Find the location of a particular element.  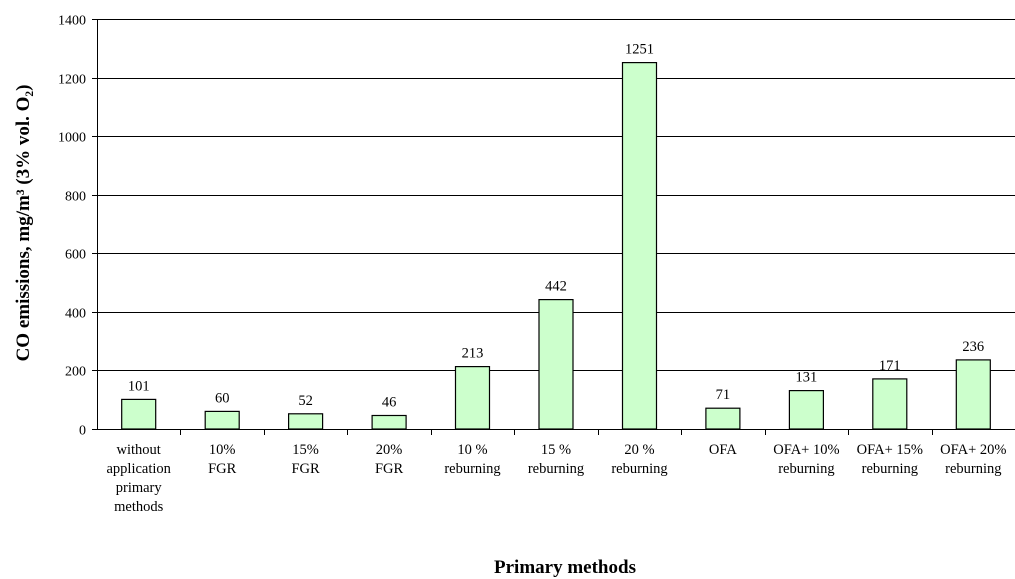

data-label: 213 is located at coordinates (473, 354).